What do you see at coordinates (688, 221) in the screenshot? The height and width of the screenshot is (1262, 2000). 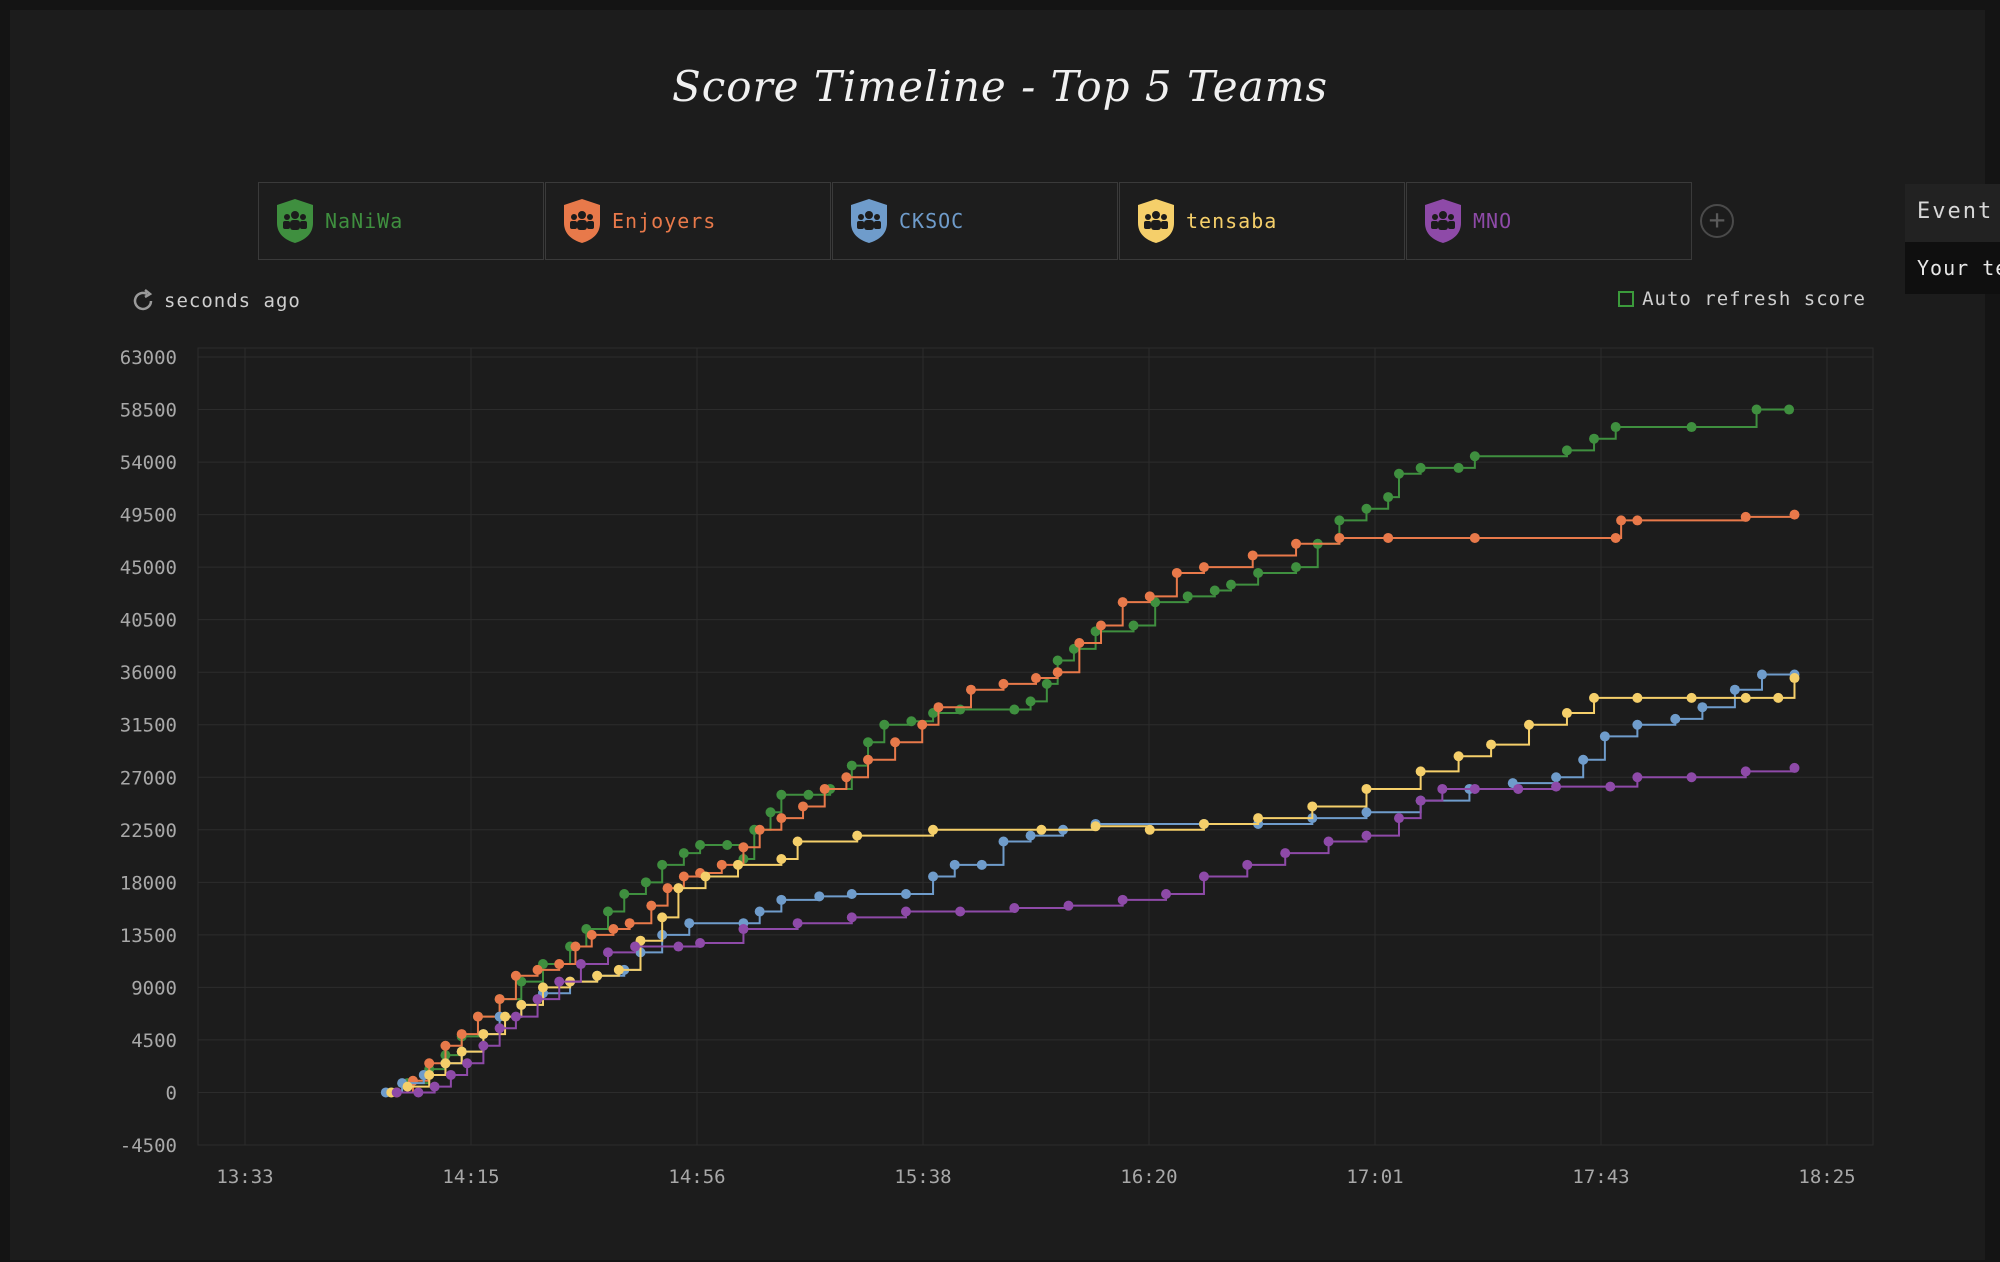 I see `legend-item-enjoyers: Enjoyers` at bounding box center [688, 221].